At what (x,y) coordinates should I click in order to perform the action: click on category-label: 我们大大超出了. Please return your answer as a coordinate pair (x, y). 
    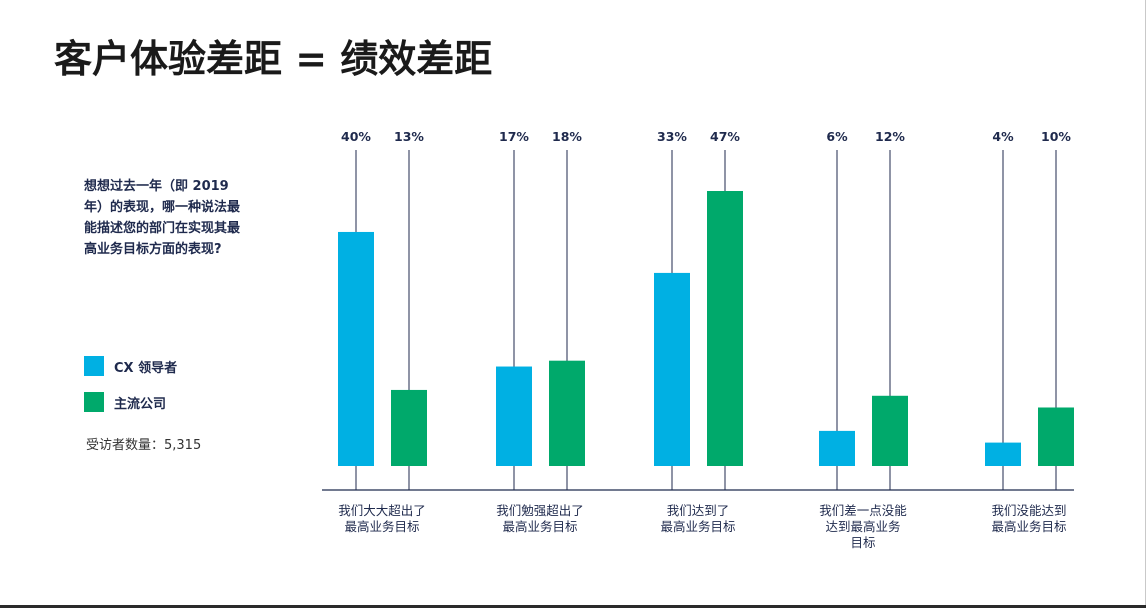
    Looking at the image, I should click on (382, 510).